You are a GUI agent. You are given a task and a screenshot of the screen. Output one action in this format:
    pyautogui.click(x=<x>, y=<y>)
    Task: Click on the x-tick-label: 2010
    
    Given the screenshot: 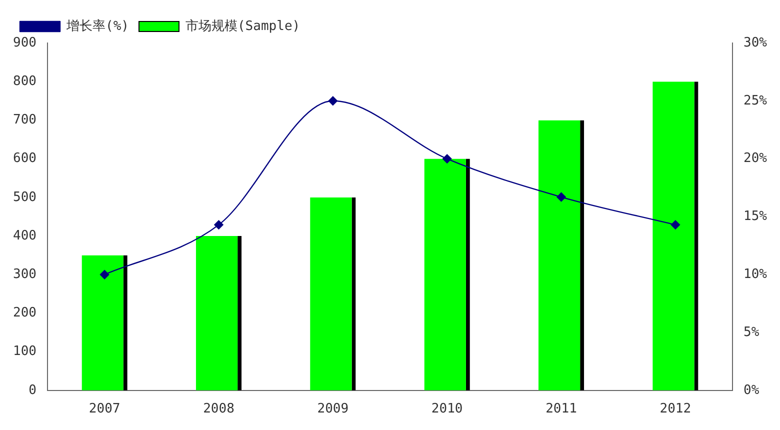 What is the action you would take?
    pyautogui.click(x=447, y=409)
    